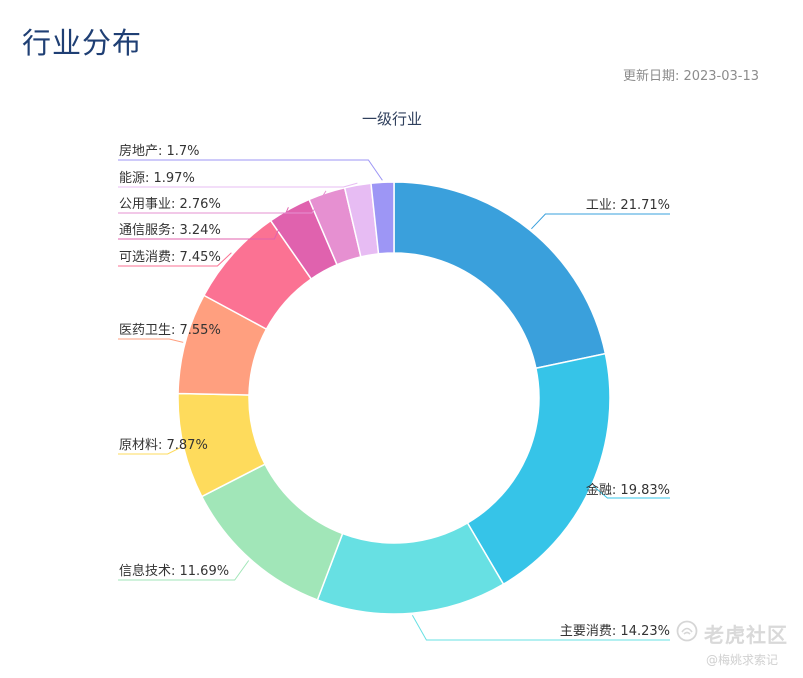  What do you see at coordinates (238, 185) in the screenshot?
I see `leader-line-能源` at bounding box center [238, 185].